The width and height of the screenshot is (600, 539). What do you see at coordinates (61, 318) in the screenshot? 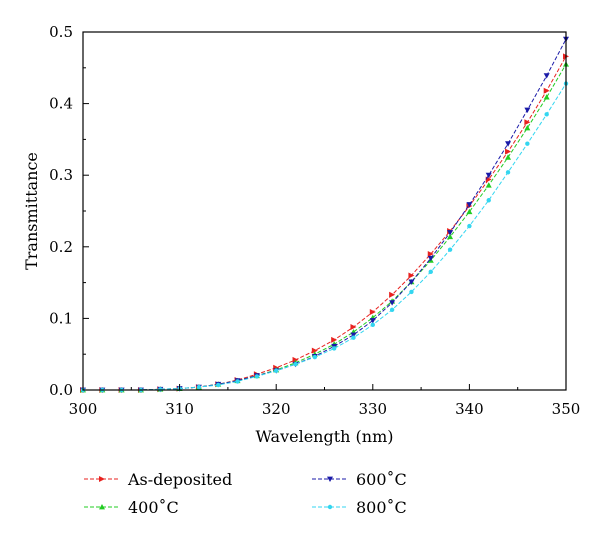
I see `y-tick-label: 0.1` at bounding box center [61, 318].